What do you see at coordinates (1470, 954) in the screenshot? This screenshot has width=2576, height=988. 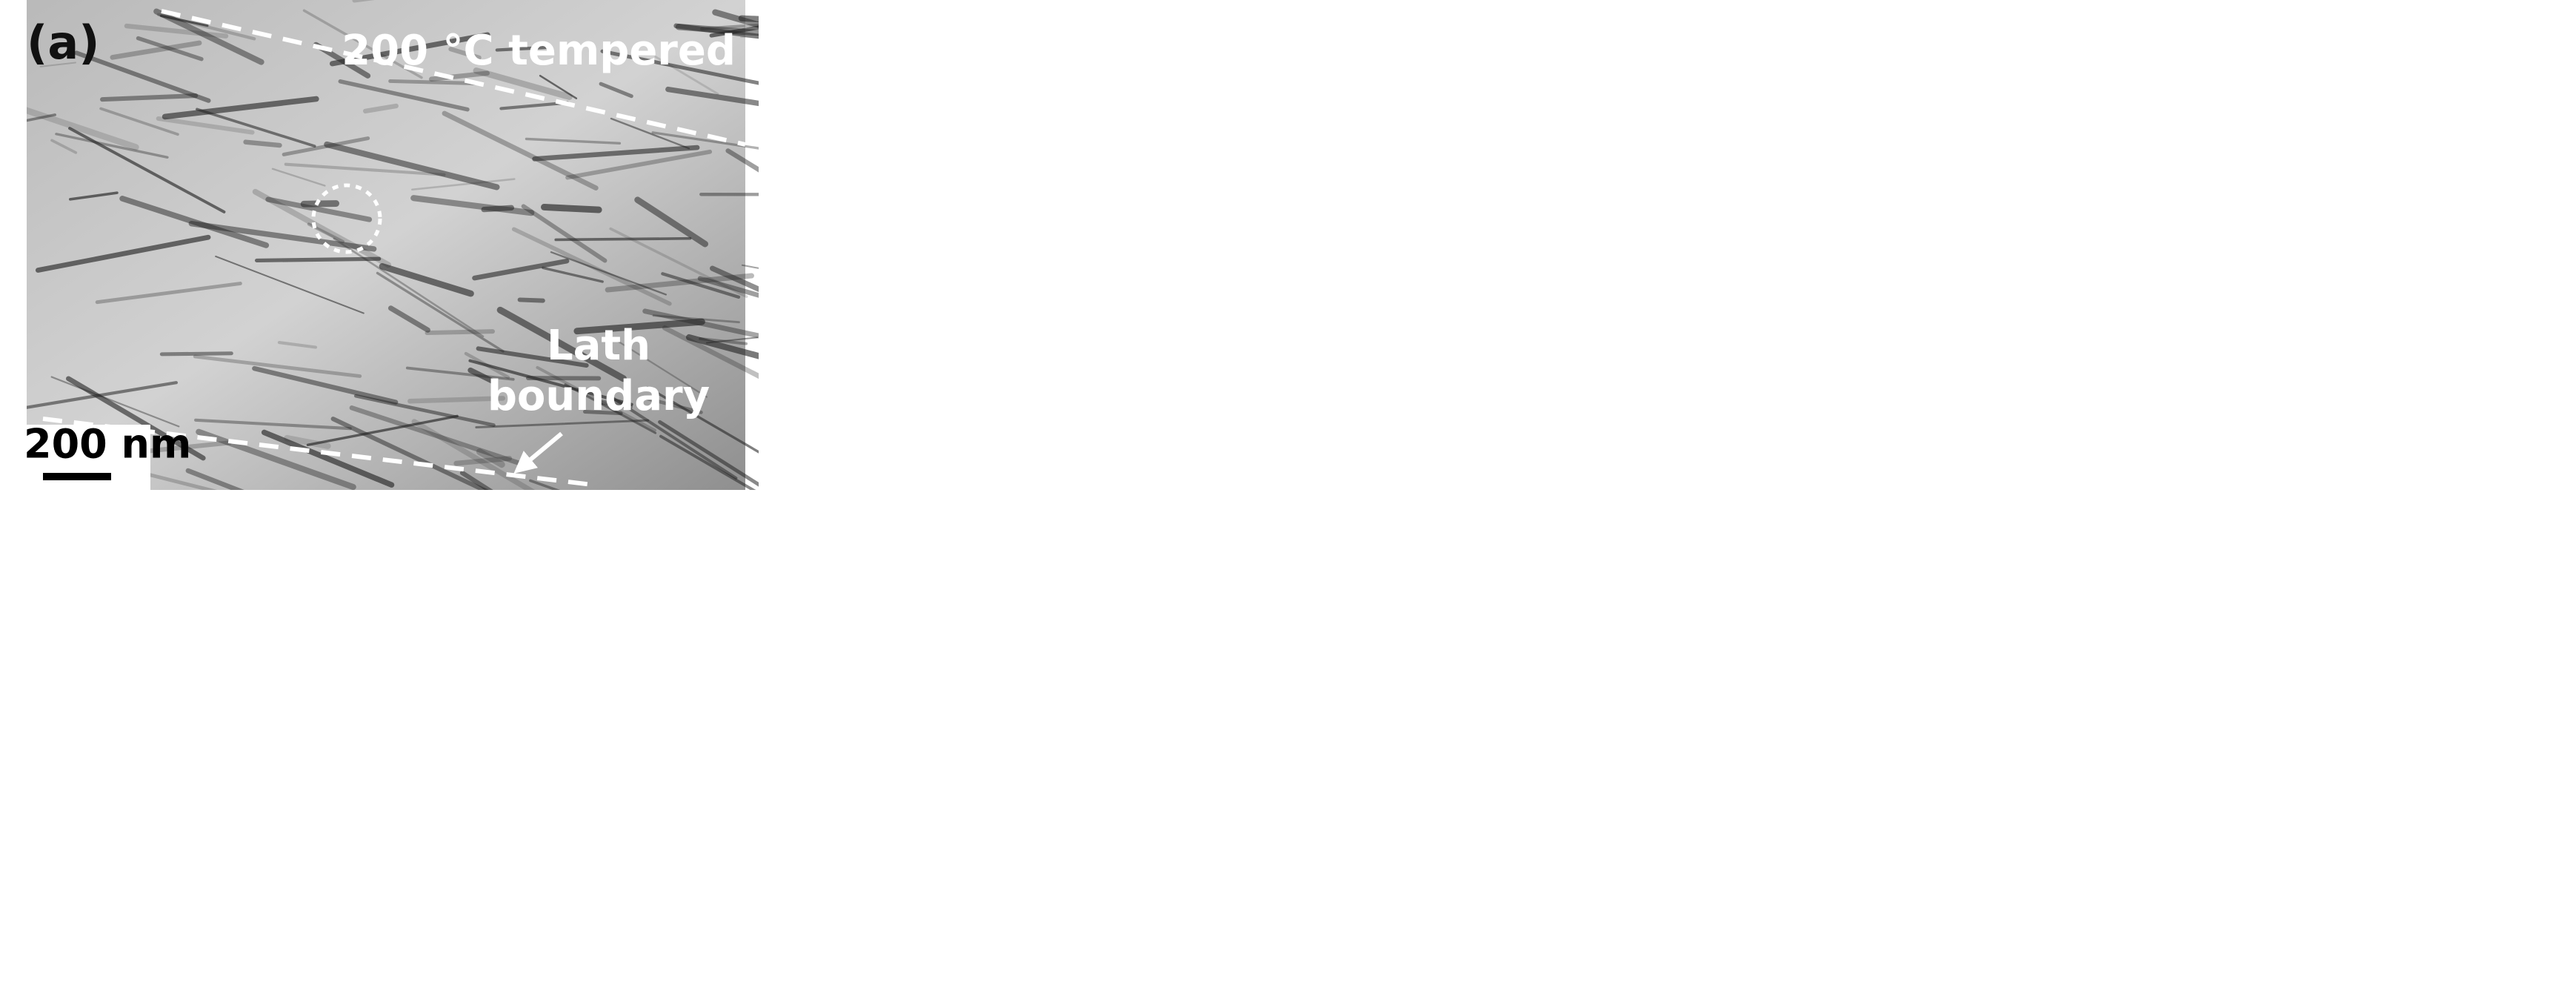 I see `scale-box` at bounding box center [1470, 954].